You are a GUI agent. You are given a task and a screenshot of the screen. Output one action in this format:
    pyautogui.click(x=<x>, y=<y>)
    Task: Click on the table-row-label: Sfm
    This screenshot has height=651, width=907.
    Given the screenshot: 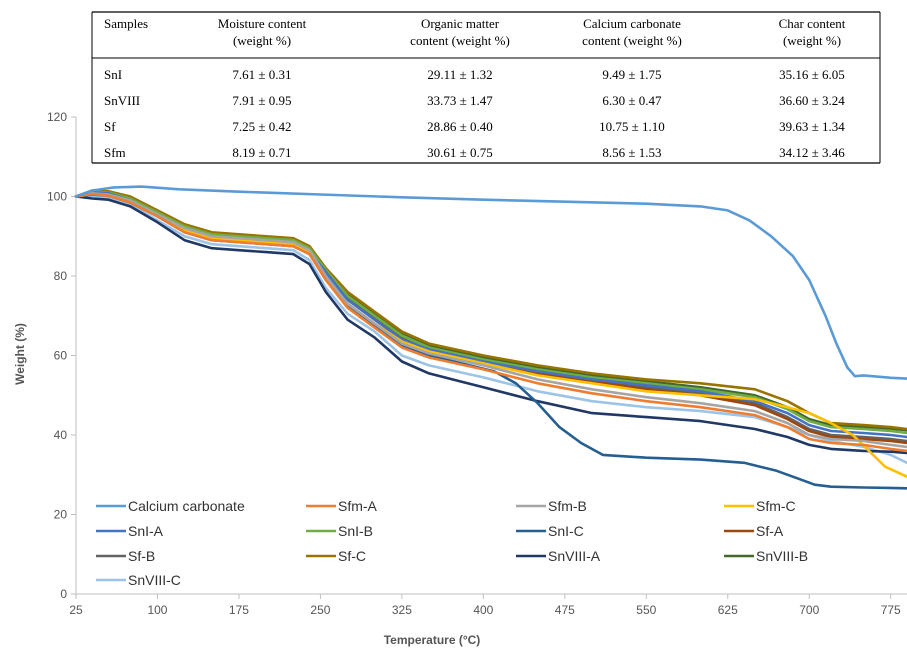 What is the action you would take?
    pyautogui.click(x=115, y=152)
    